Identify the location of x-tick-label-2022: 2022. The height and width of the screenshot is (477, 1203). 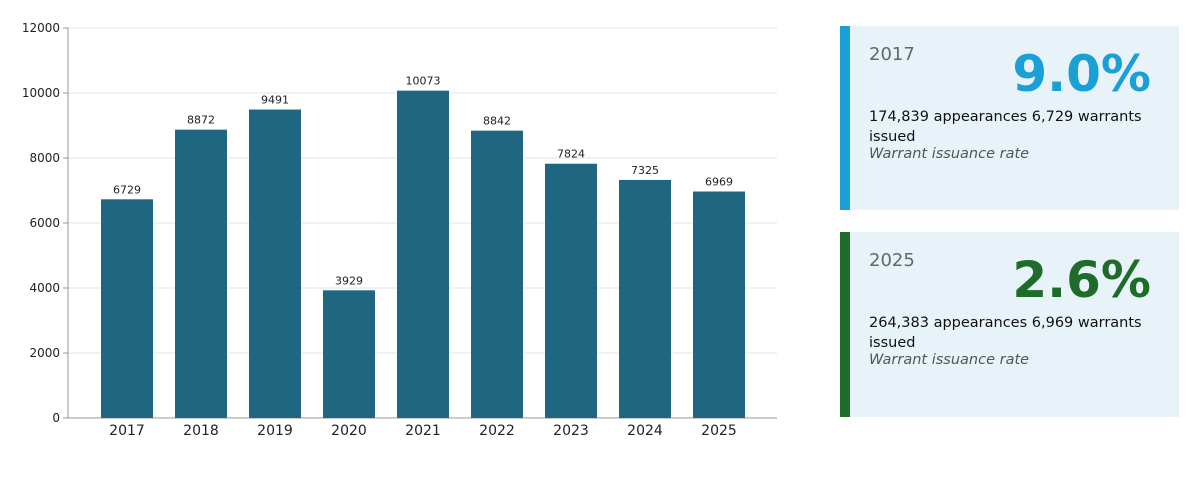
(497, 431).